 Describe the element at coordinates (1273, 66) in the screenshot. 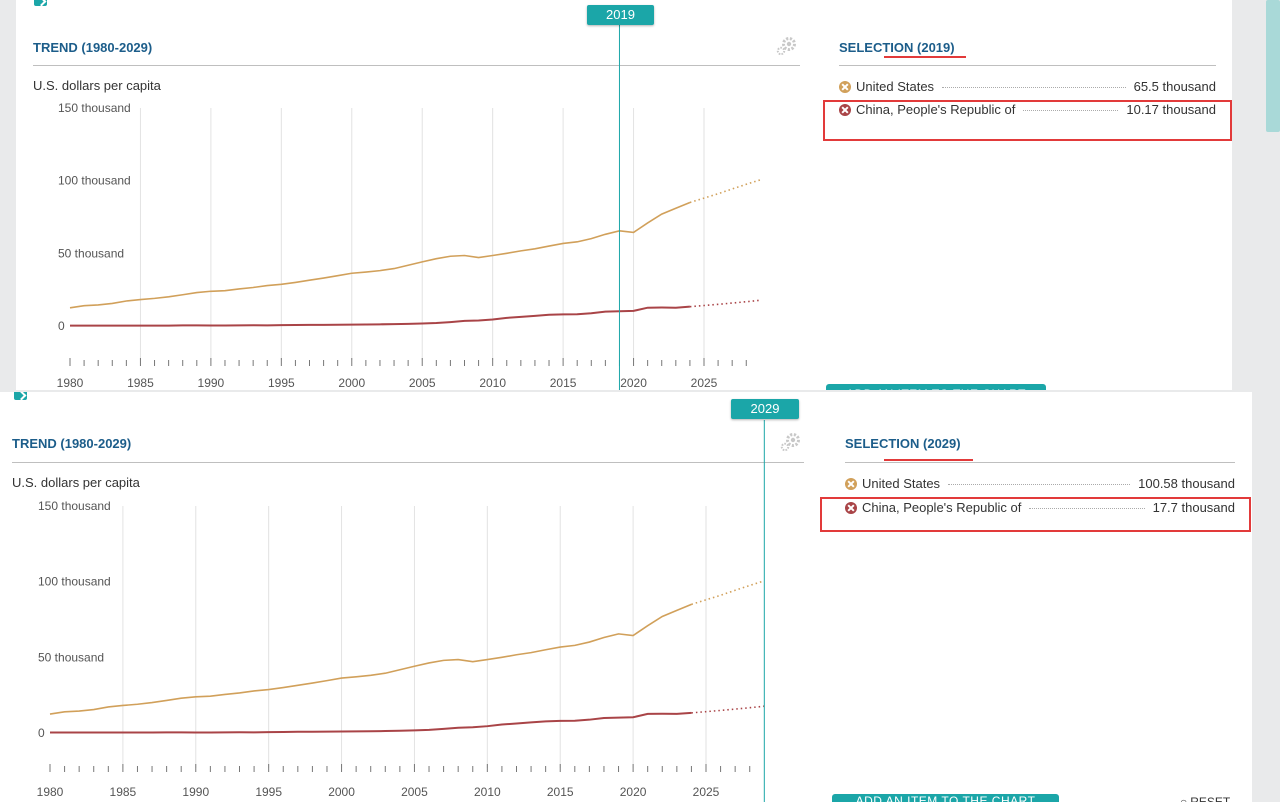

I see `scrollbar-thumb` at that location.